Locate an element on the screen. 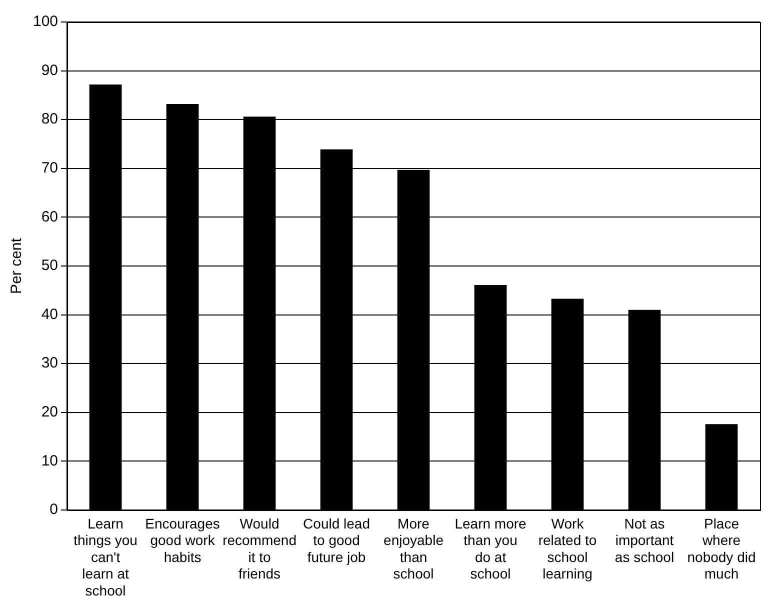 The image size is (778, 608). y-tick-label: 0 is located at coordinates (54, 509).